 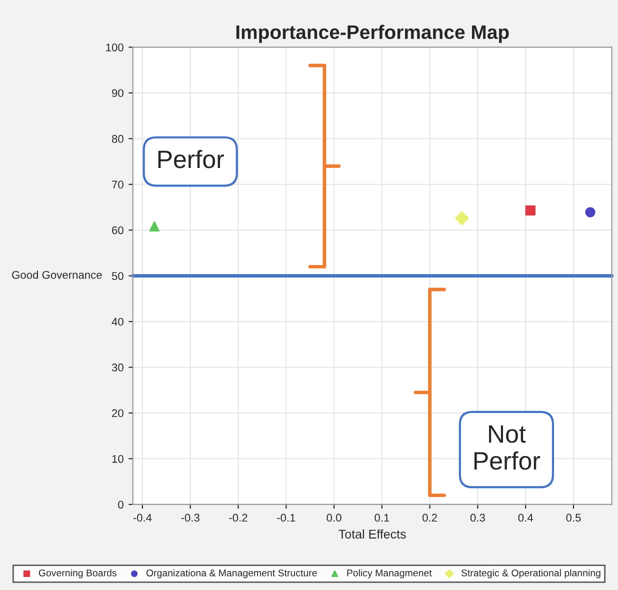 I want to click on y-tick-label: 0, so click(x=121, y=504).